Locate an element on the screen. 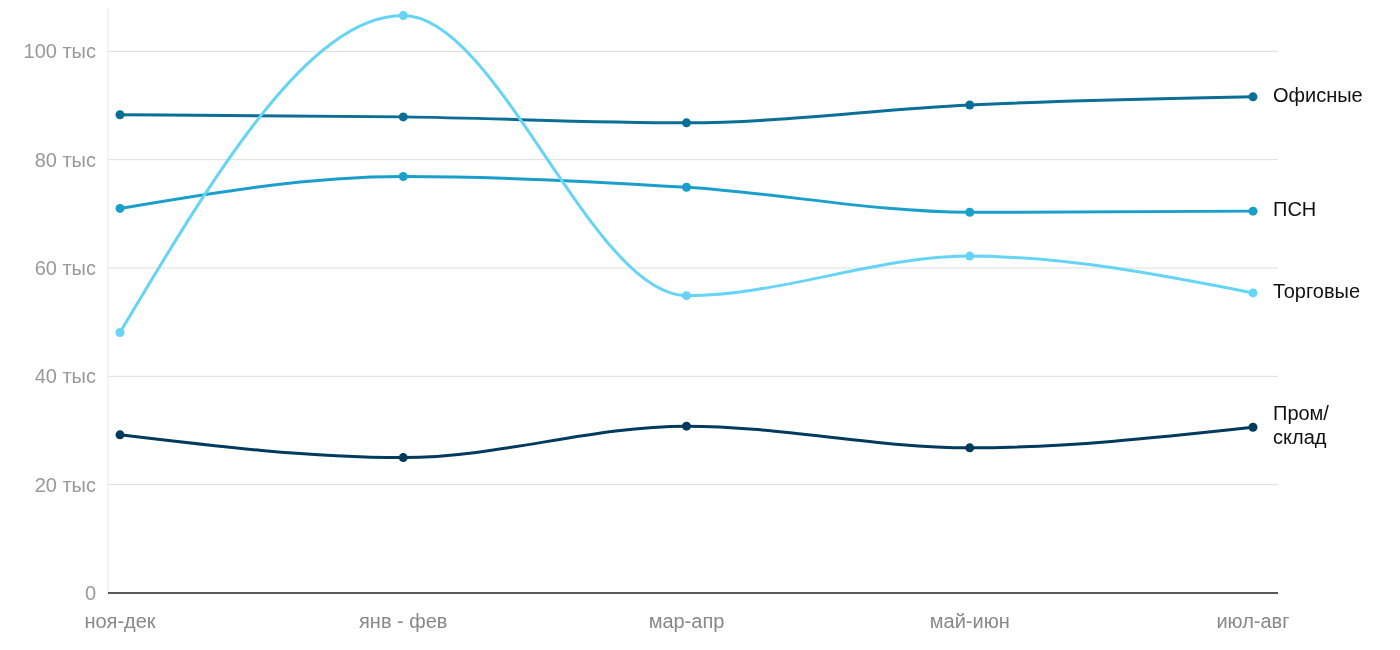  x-tick-label: май-июн is located at coordinates (969, 621).